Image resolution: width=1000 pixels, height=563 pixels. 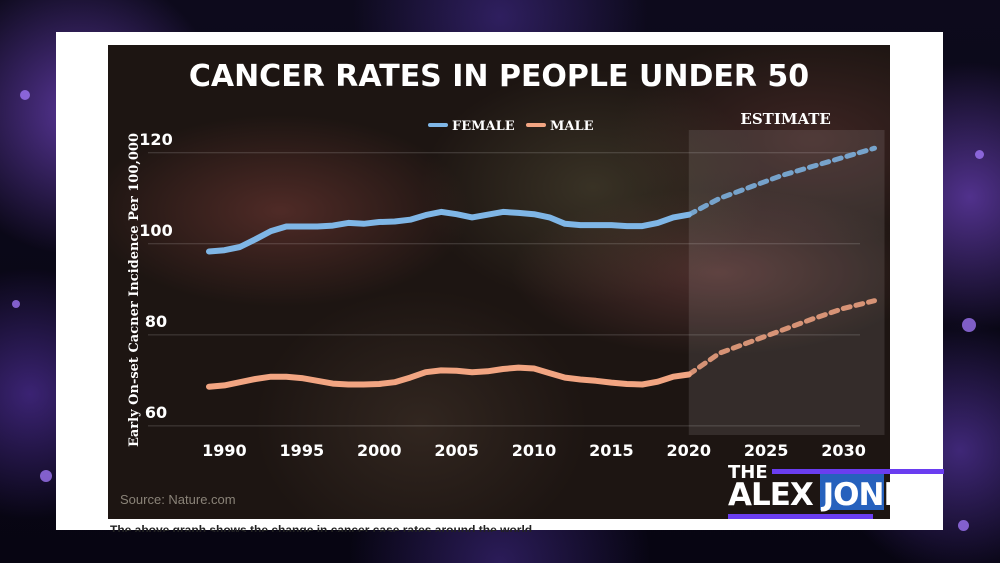 I want to click on y-tick-label: 60, so click(x=156, y=412).